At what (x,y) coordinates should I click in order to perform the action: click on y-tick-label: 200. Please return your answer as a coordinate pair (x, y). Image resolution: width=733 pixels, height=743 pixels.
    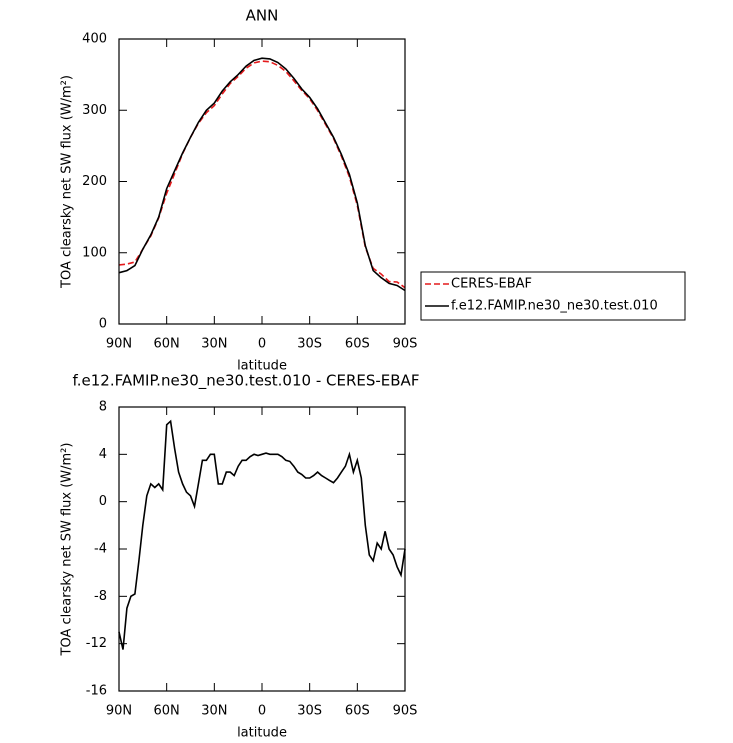
    Looking at the image, I should click on (94, 181).